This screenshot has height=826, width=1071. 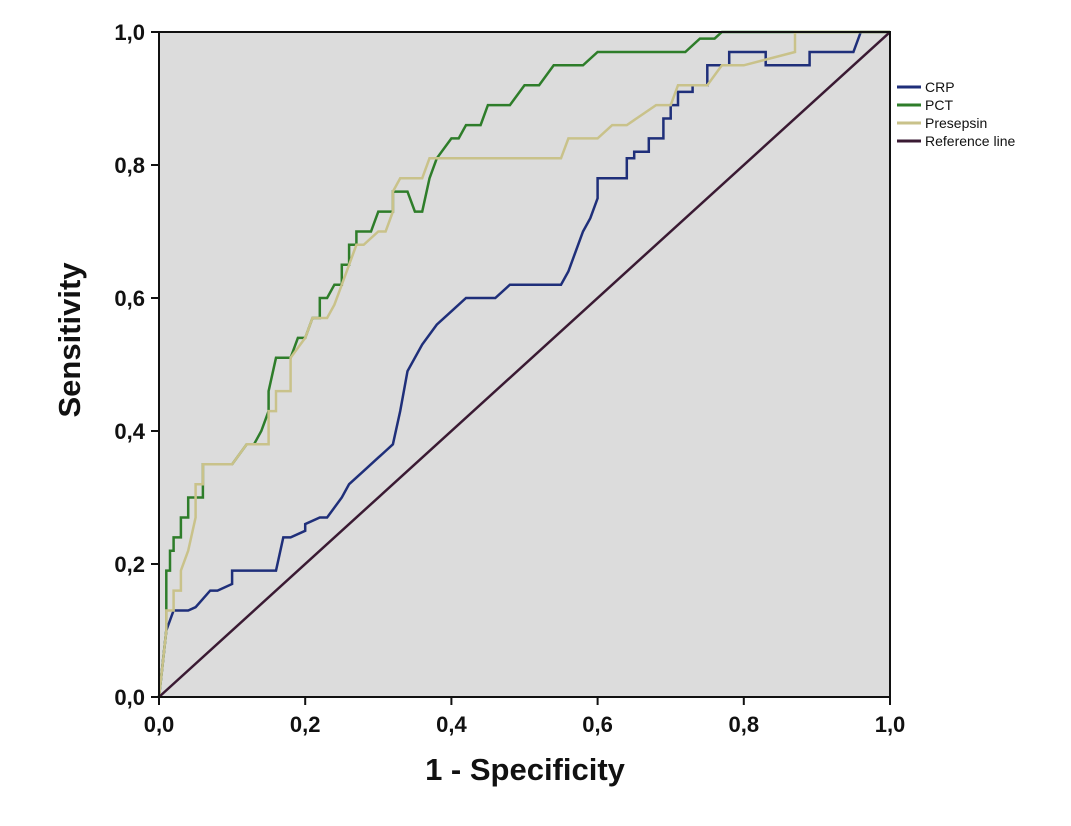 I want to click on y-tick-label: 0,0, so click(x=129, y=697).